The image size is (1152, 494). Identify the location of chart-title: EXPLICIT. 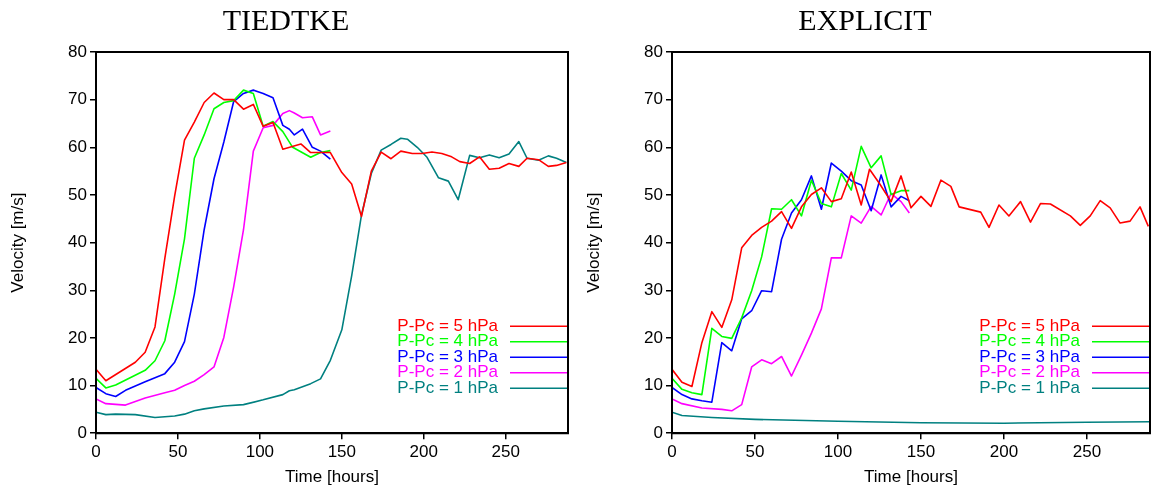
(865, 19).